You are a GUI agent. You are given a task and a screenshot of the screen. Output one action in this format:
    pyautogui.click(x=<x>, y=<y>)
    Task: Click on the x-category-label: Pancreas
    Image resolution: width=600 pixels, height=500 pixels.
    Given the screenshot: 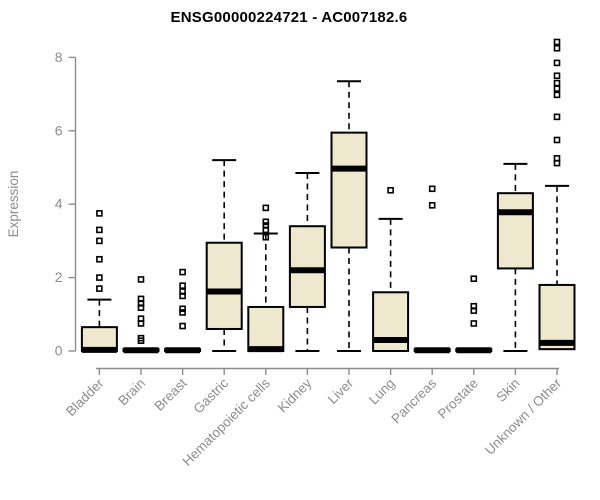 What is the action you would take?
    pyautogui.click(x=413, y=400)
    